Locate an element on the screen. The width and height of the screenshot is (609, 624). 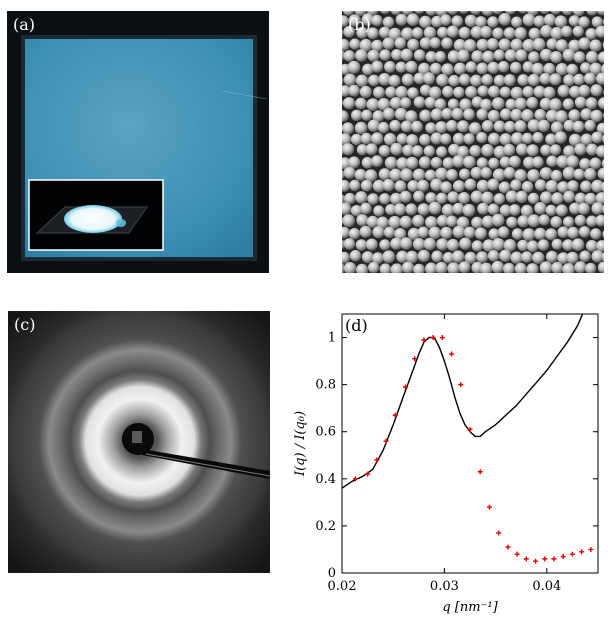
panel-a-label: (a) is located at coordinates (24, 24).